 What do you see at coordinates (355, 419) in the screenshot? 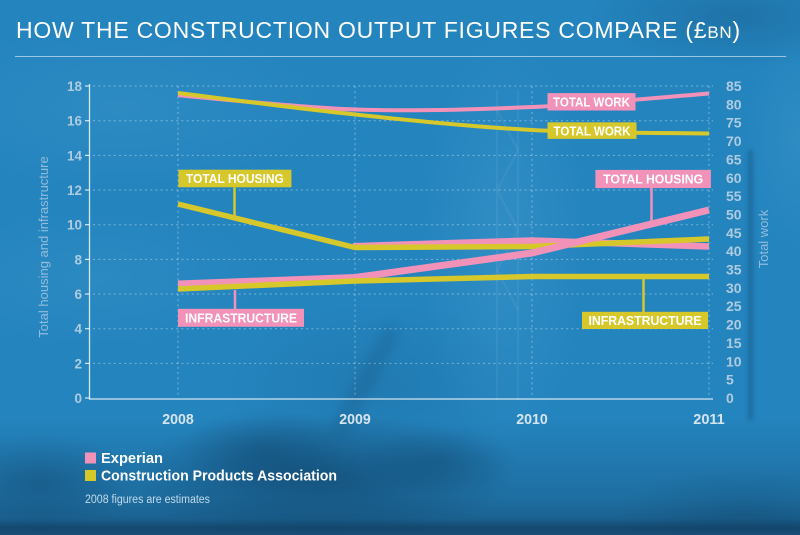
I see `svg-text: 2009` at bounding box center [355, 419].